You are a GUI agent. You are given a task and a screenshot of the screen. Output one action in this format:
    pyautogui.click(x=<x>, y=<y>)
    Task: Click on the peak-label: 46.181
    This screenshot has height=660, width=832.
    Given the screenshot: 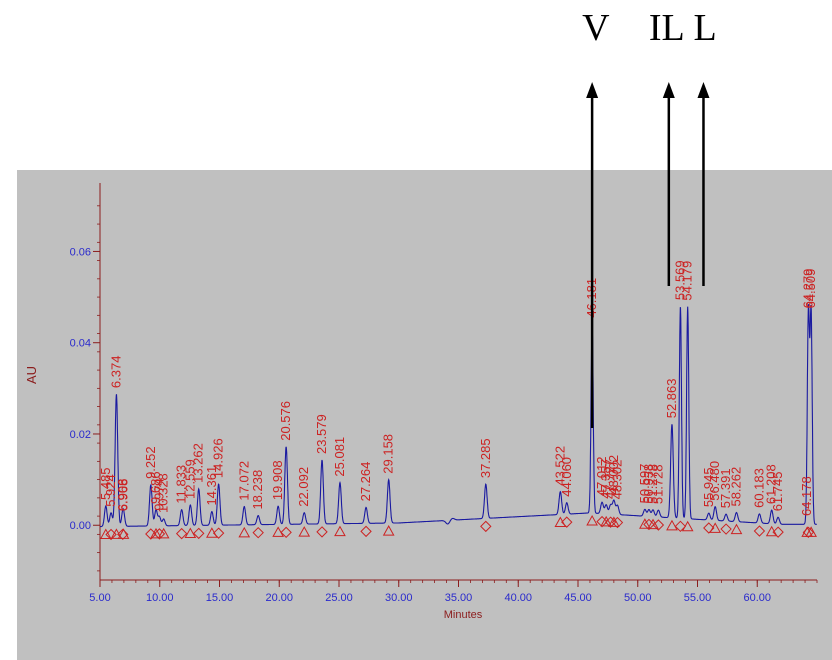 What is the action you would take?
    pyautogui.click(x=591, y=298)
    